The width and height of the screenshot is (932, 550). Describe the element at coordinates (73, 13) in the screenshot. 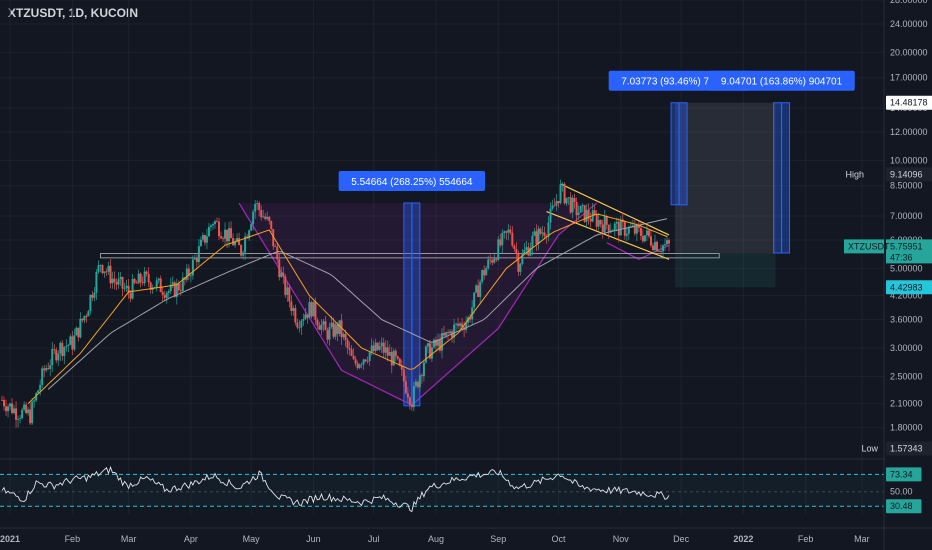

I see `symbol-title: XTZUSDT, 1D, KUCOIN` at that location.